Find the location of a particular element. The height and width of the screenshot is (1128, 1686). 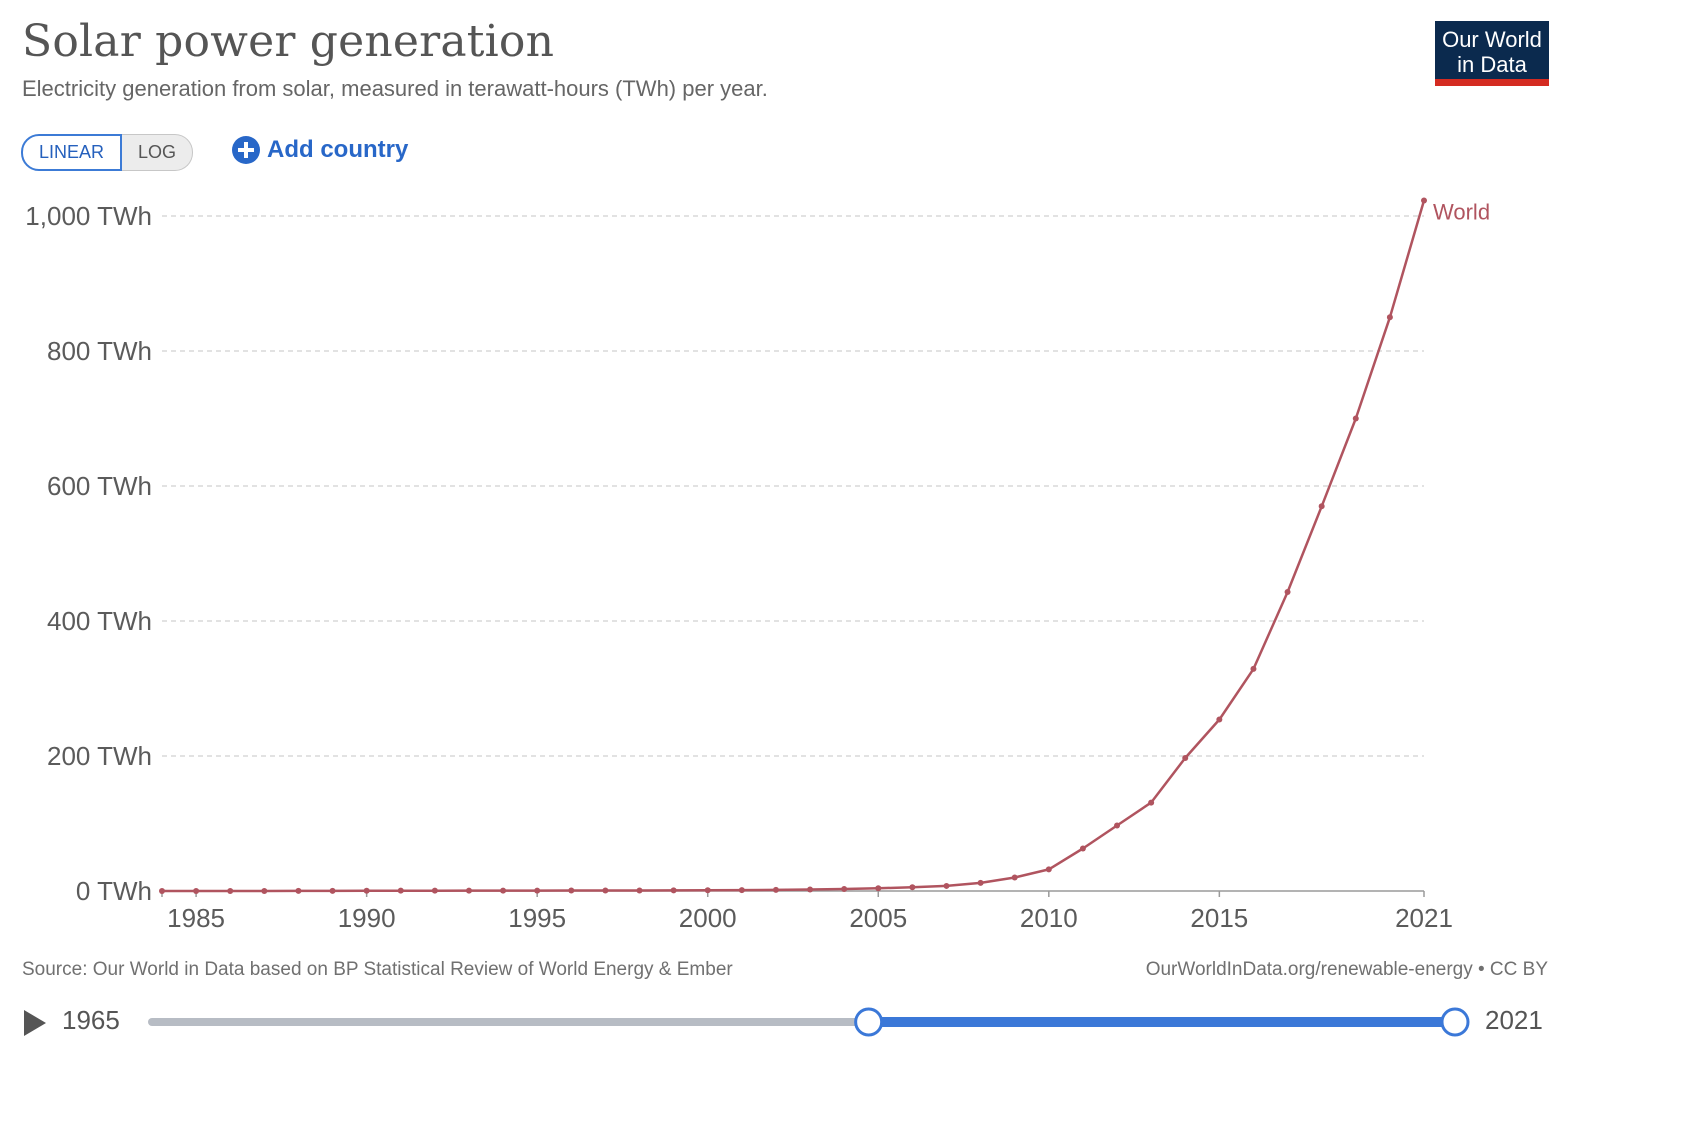

timeline-slider is located at coordinates (809, 1022).